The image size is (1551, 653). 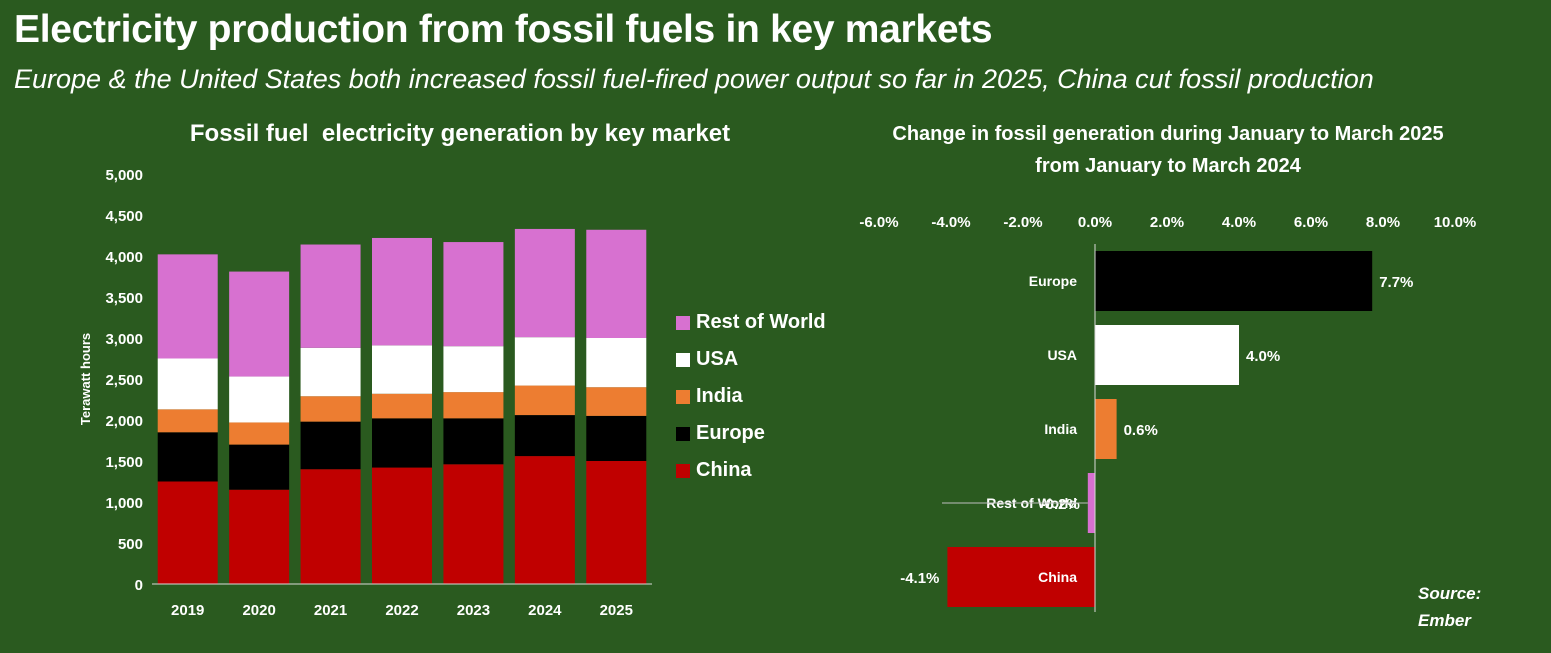 What do you see at coordinates (919, 578) in the screenshot?
I see `data-label: -4.1%` at bounding box center [919, 578].